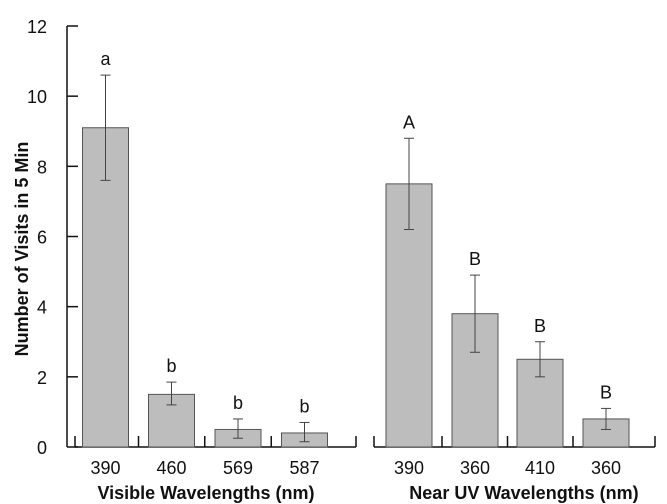  What do you see at coordinates (42, 448) in the screenshot?
I see `y-tick-label: 0` at bounding box center [42, 448].